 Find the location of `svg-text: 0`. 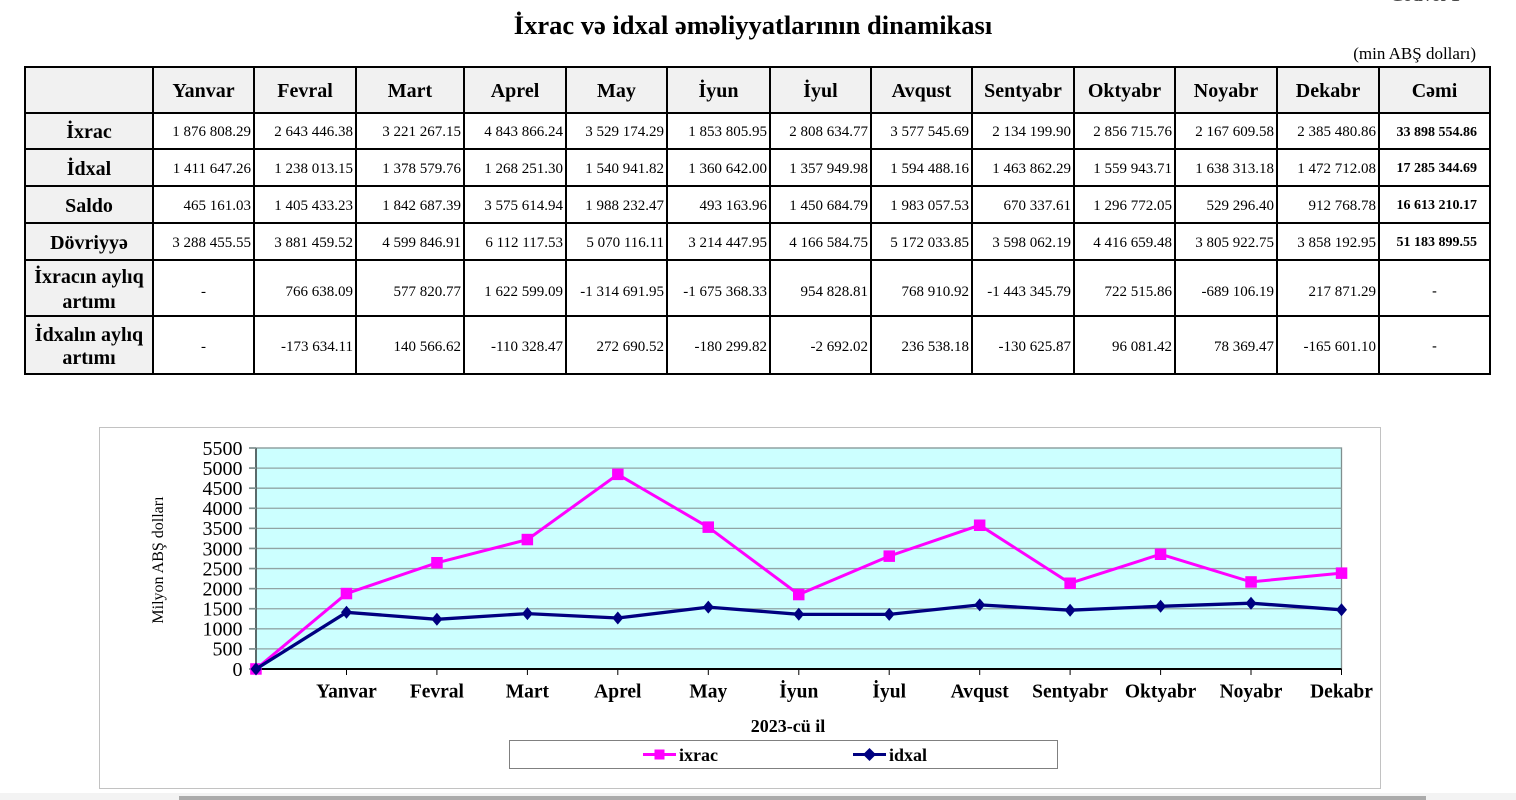

svg-text: 0 is located at coordinates (238, 670).